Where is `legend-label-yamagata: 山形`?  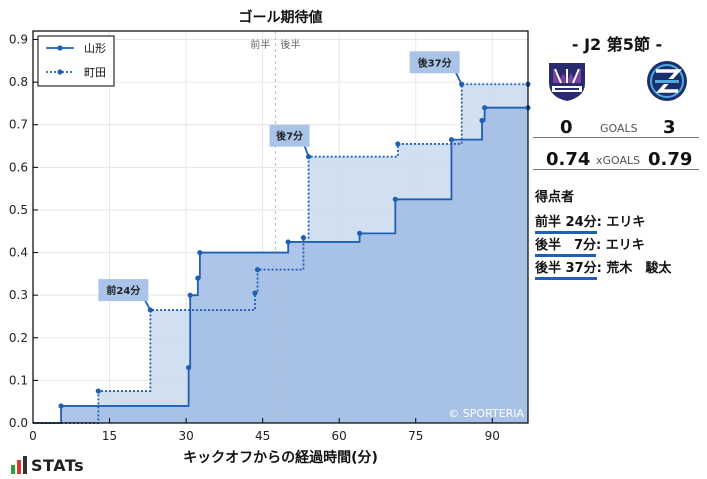
legend-label-yamagata: 山形 is located at coordinates (95, 48).